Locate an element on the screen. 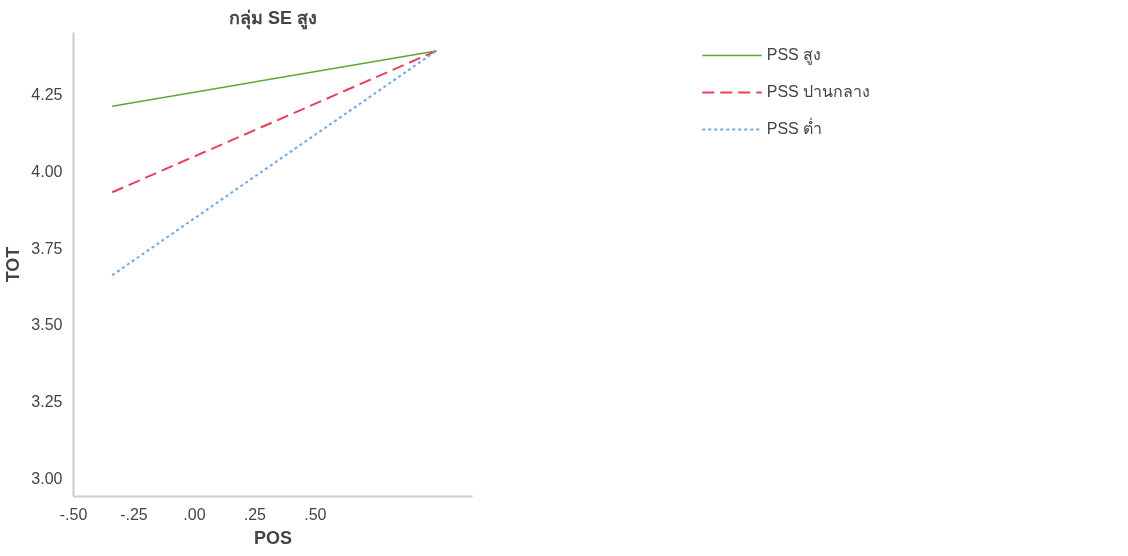 The width and height of the screenshot is (1128, 556). legend-label: PSS ต่ำ is located at coordinates (794, 128).